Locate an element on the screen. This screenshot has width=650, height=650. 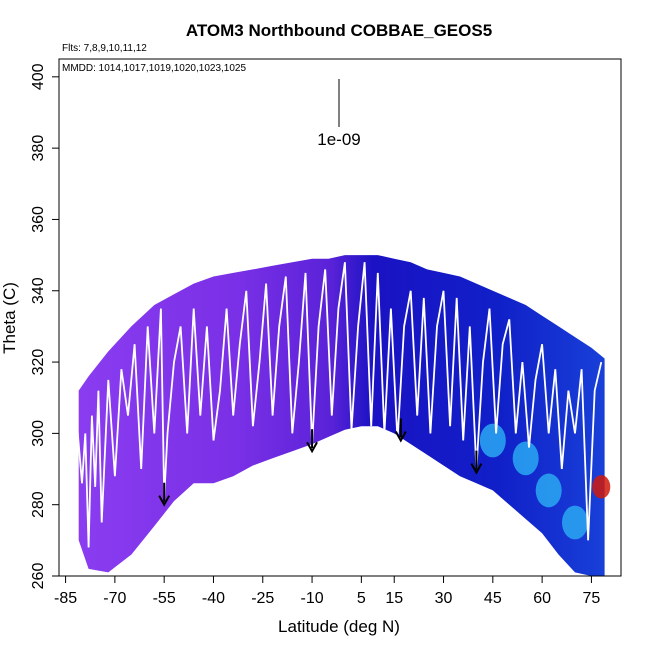
y-tick-label-6: 380 is located at coordinates (38, 148).